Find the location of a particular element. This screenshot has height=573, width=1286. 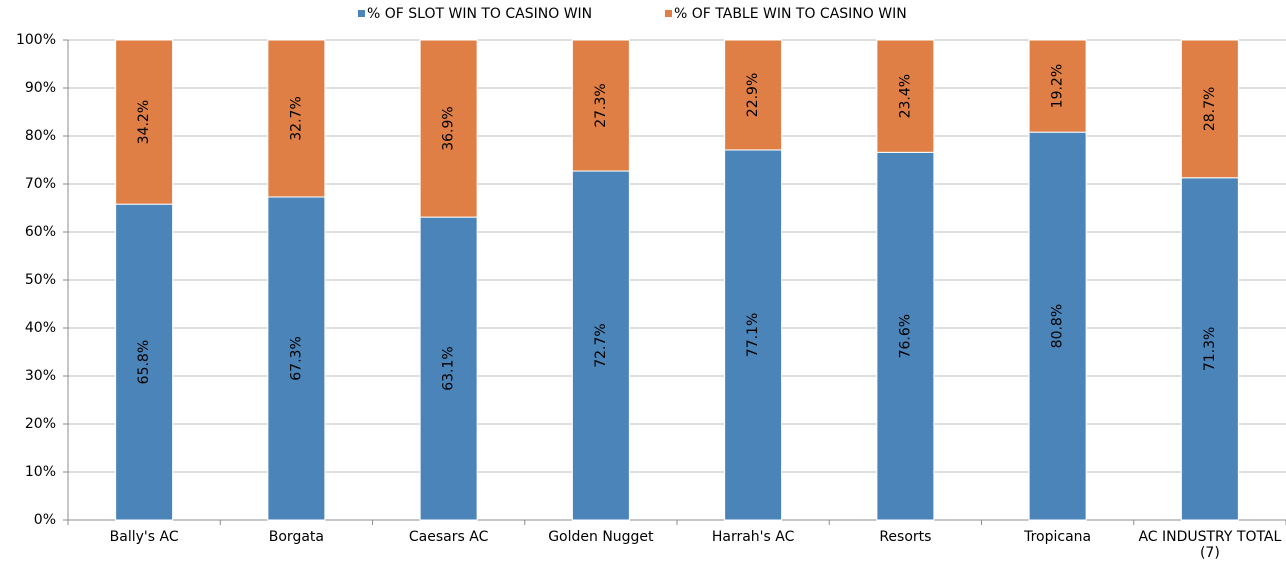

y-tick-label: 10% is located at coordinates (40, 472).